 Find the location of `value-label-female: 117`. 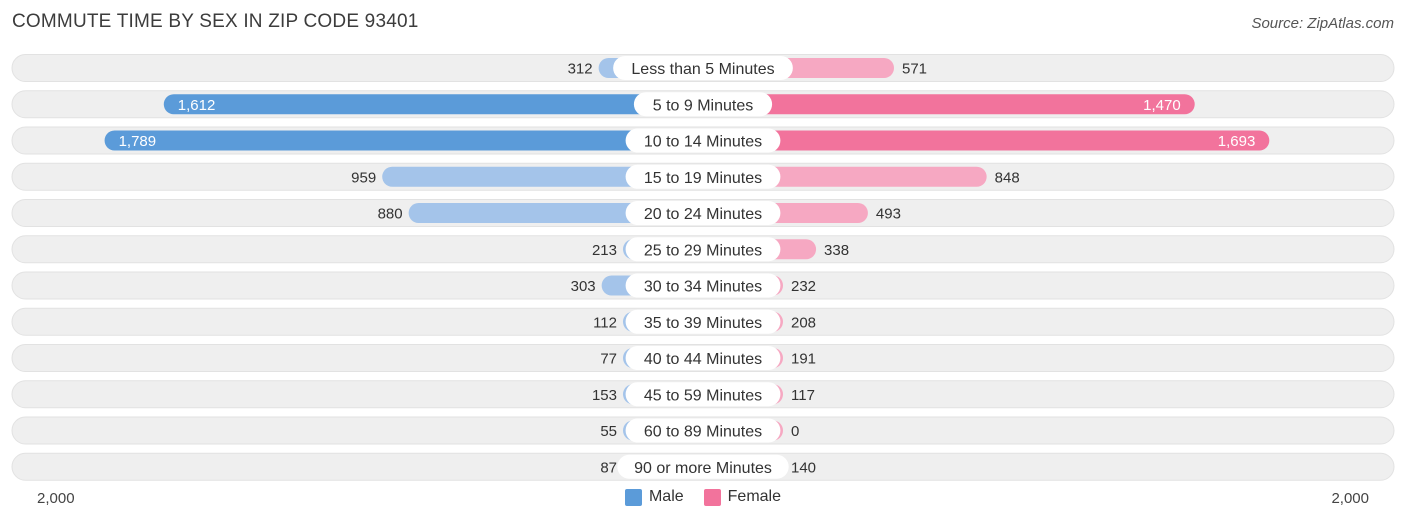

value-label-female: 117 is located at coordinates (803, 395).